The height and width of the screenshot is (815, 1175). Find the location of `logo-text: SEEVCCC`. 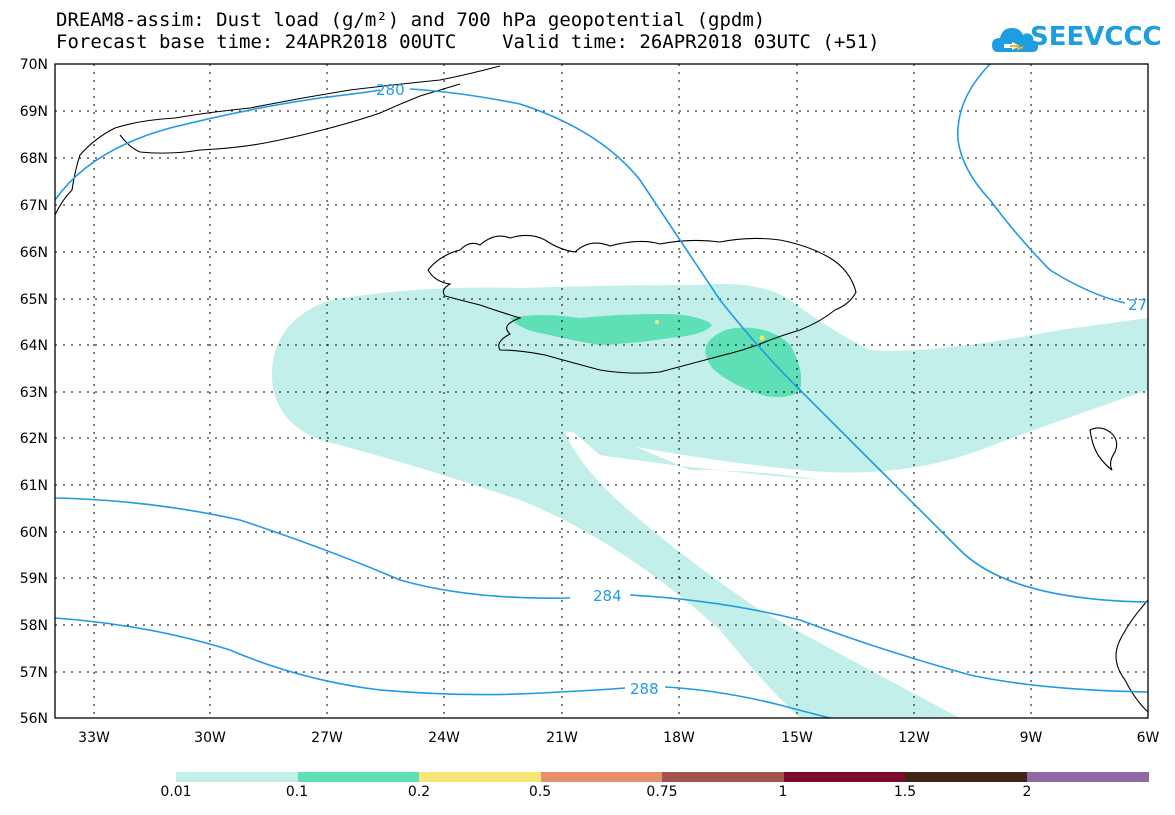

logo-text: SEEVCCC is located at coordinates (1096, 37).